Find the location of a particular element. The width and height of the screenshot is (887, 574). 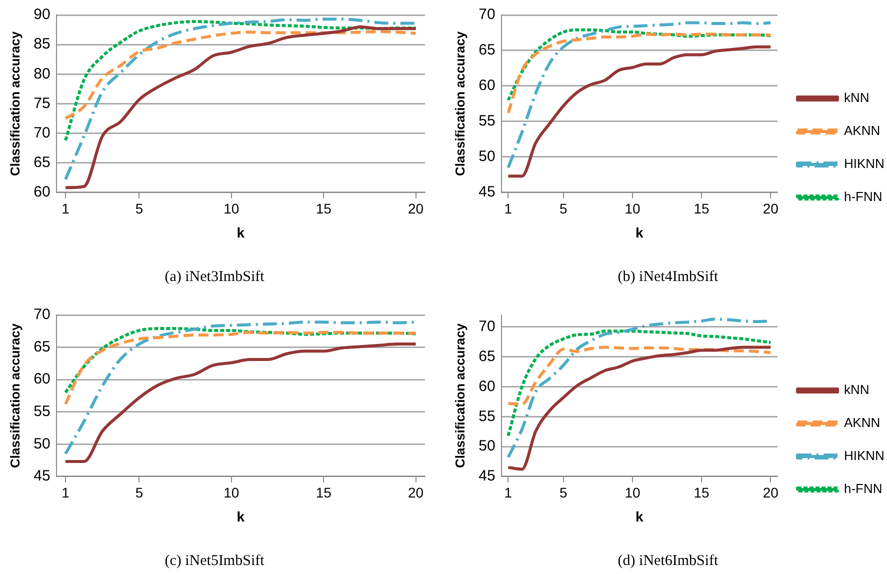

text: (b) iNet4ImbSift is located at coordinates (669, 276).